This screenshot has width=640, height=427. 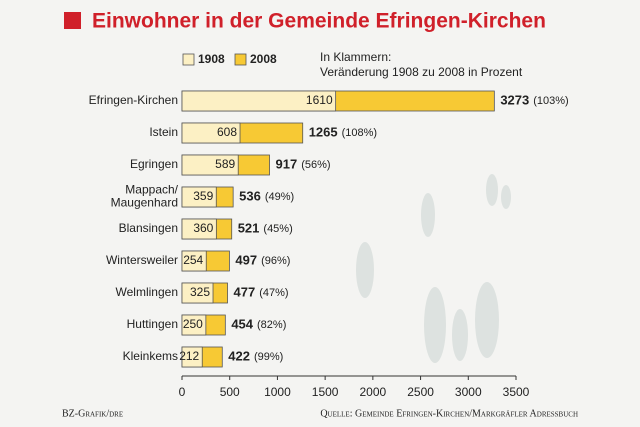 What do you see at coordinates (152, 324) in the screenshot?
I see `y-tick-label: Huttingen` at bounding box center [152, 324].